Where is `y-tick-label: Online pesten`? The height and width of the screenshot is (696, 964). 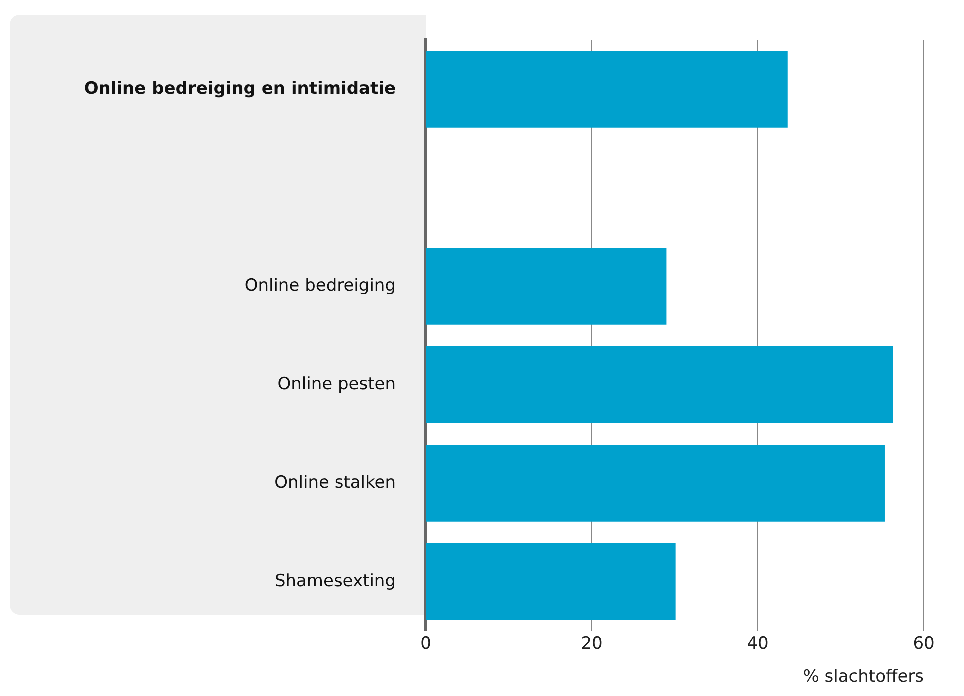 y-tick-label: Online pesten is located at coordinates (337, 384).